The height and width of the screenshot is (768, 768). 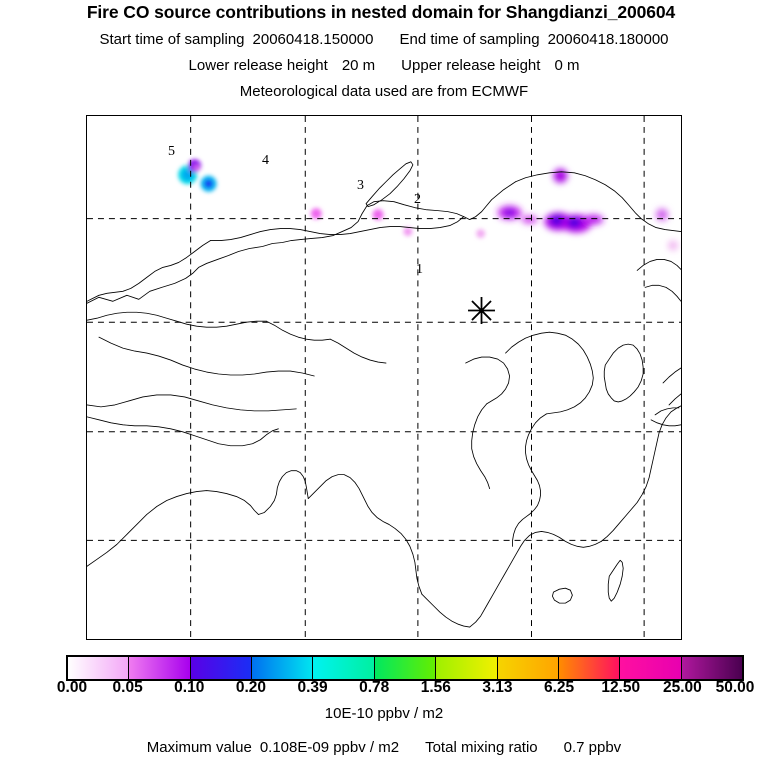 What do you see at coordinates (358, 65) in the screenshot?
I see `lower-release-height-value: 20 m` at bounding box center [358, 65].